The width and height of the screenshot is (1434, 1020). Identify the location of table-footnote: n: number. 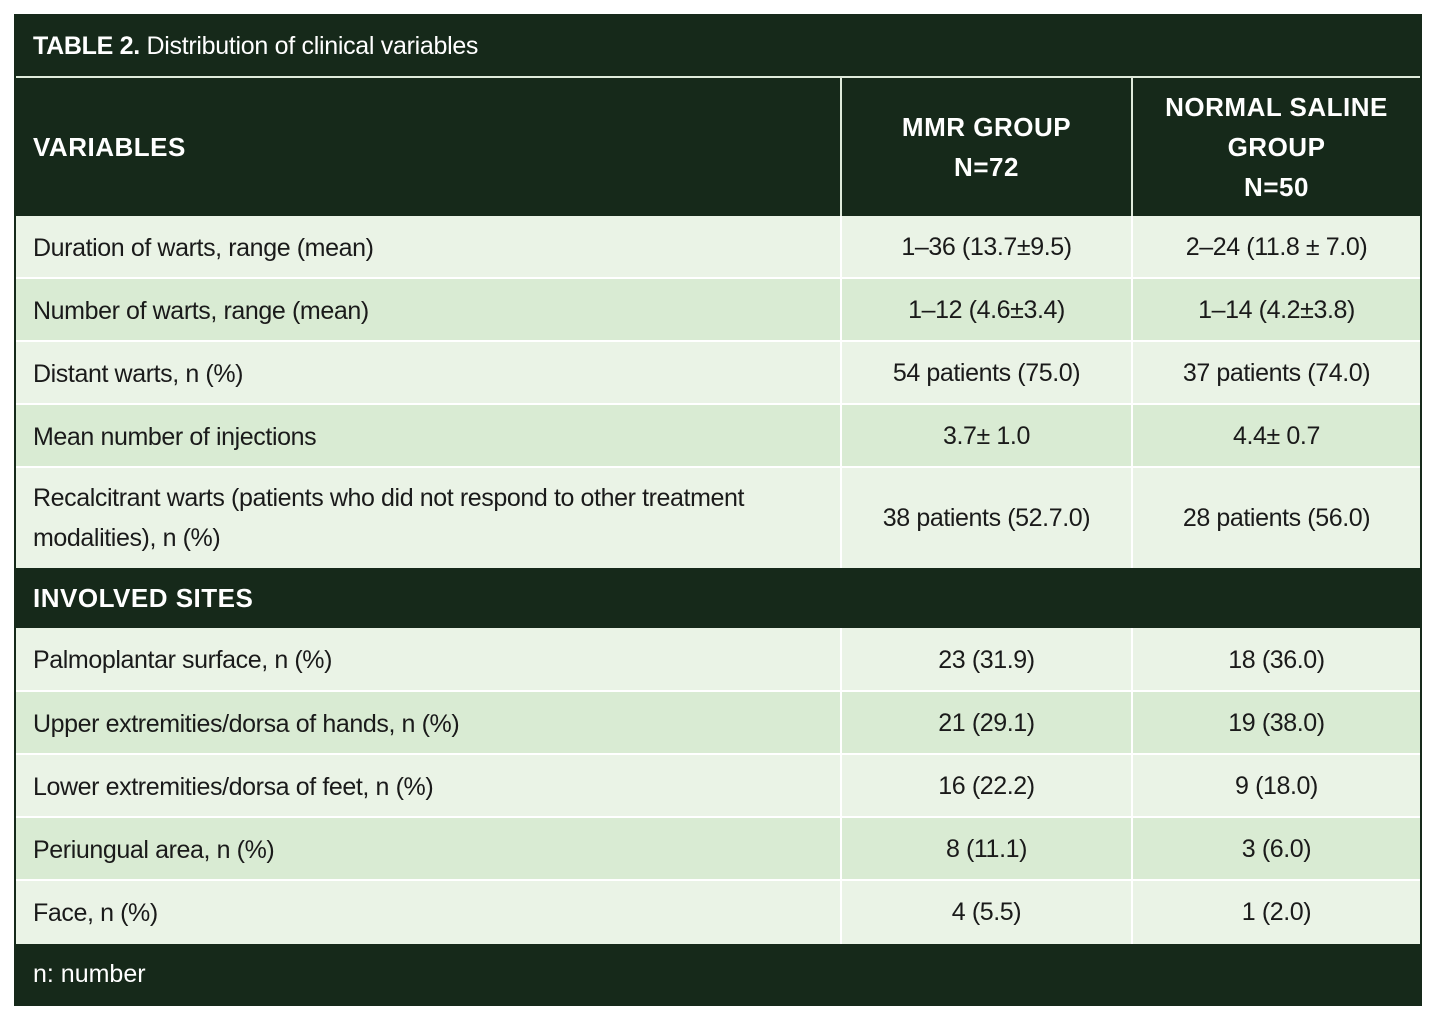
(718, 974).